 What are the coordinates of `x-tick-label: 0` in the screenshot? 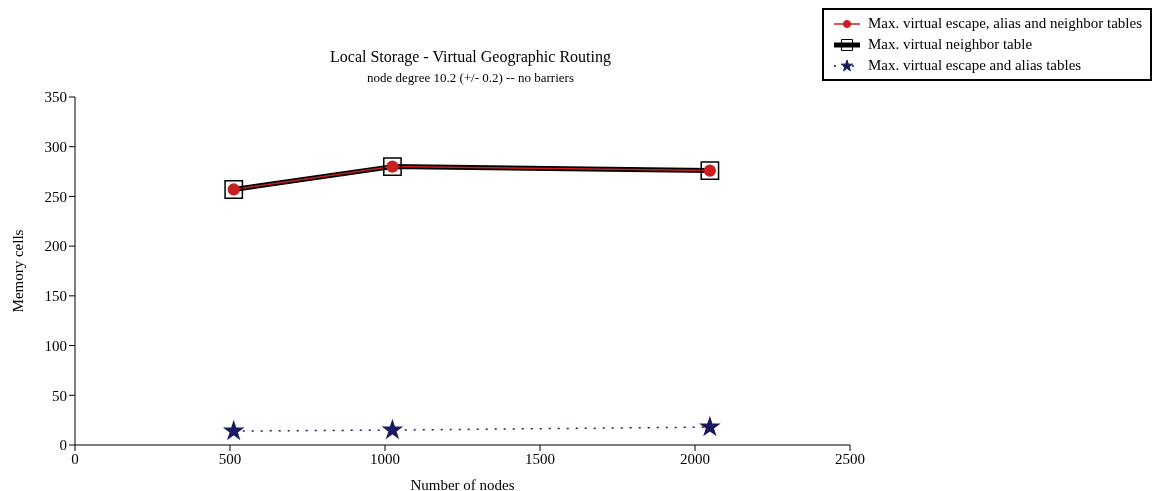 It's located at (75, 458).